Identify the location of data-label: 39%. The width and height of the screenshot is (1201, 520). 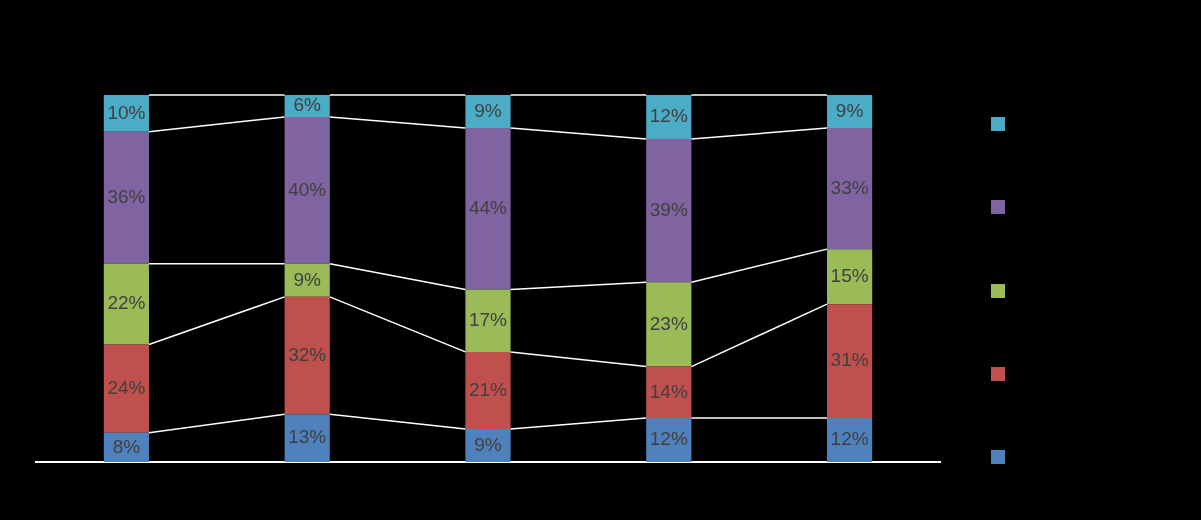
(668, 209).